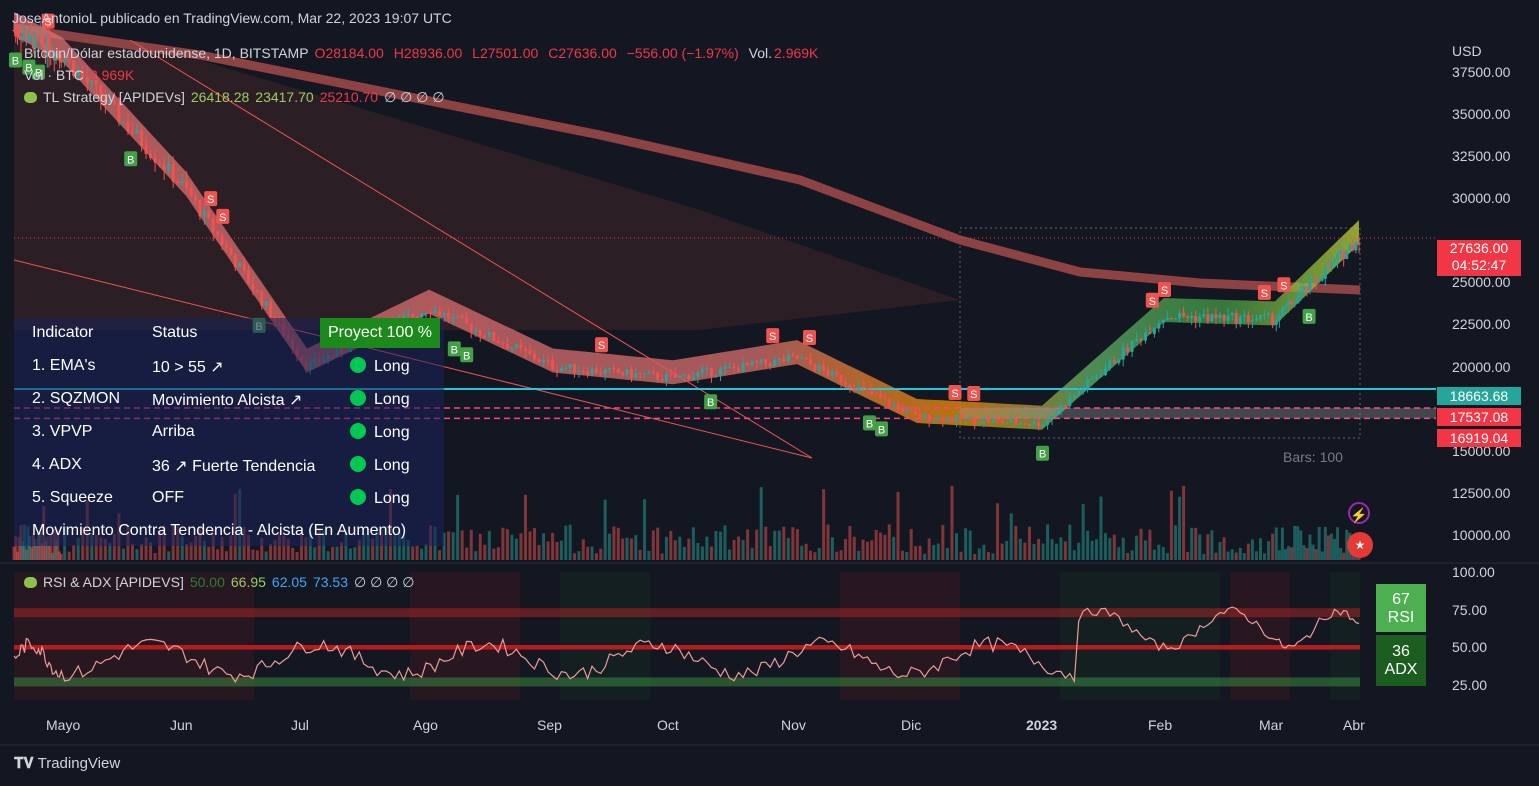 The image size is (1539, 786). I want to click on volume-legend: Vol · BTC 2.969K, so click(82, 75).